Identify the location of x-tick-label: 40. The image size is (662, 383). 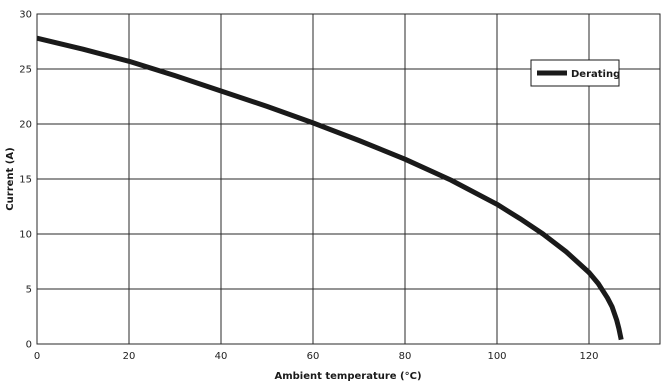
(221, 356).